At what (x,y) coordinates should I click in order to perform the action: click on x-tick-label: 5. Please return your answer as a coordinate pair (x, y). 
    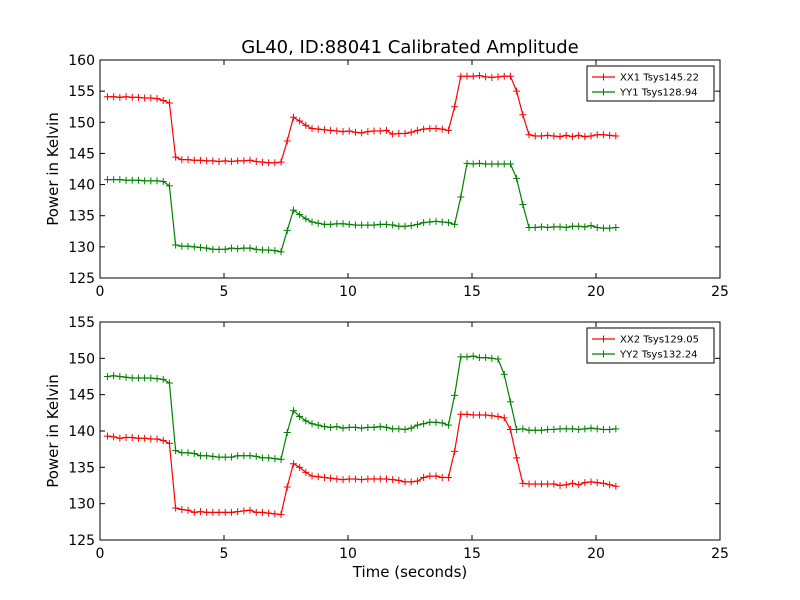
    Looking at the image, I should click on (224, 554).